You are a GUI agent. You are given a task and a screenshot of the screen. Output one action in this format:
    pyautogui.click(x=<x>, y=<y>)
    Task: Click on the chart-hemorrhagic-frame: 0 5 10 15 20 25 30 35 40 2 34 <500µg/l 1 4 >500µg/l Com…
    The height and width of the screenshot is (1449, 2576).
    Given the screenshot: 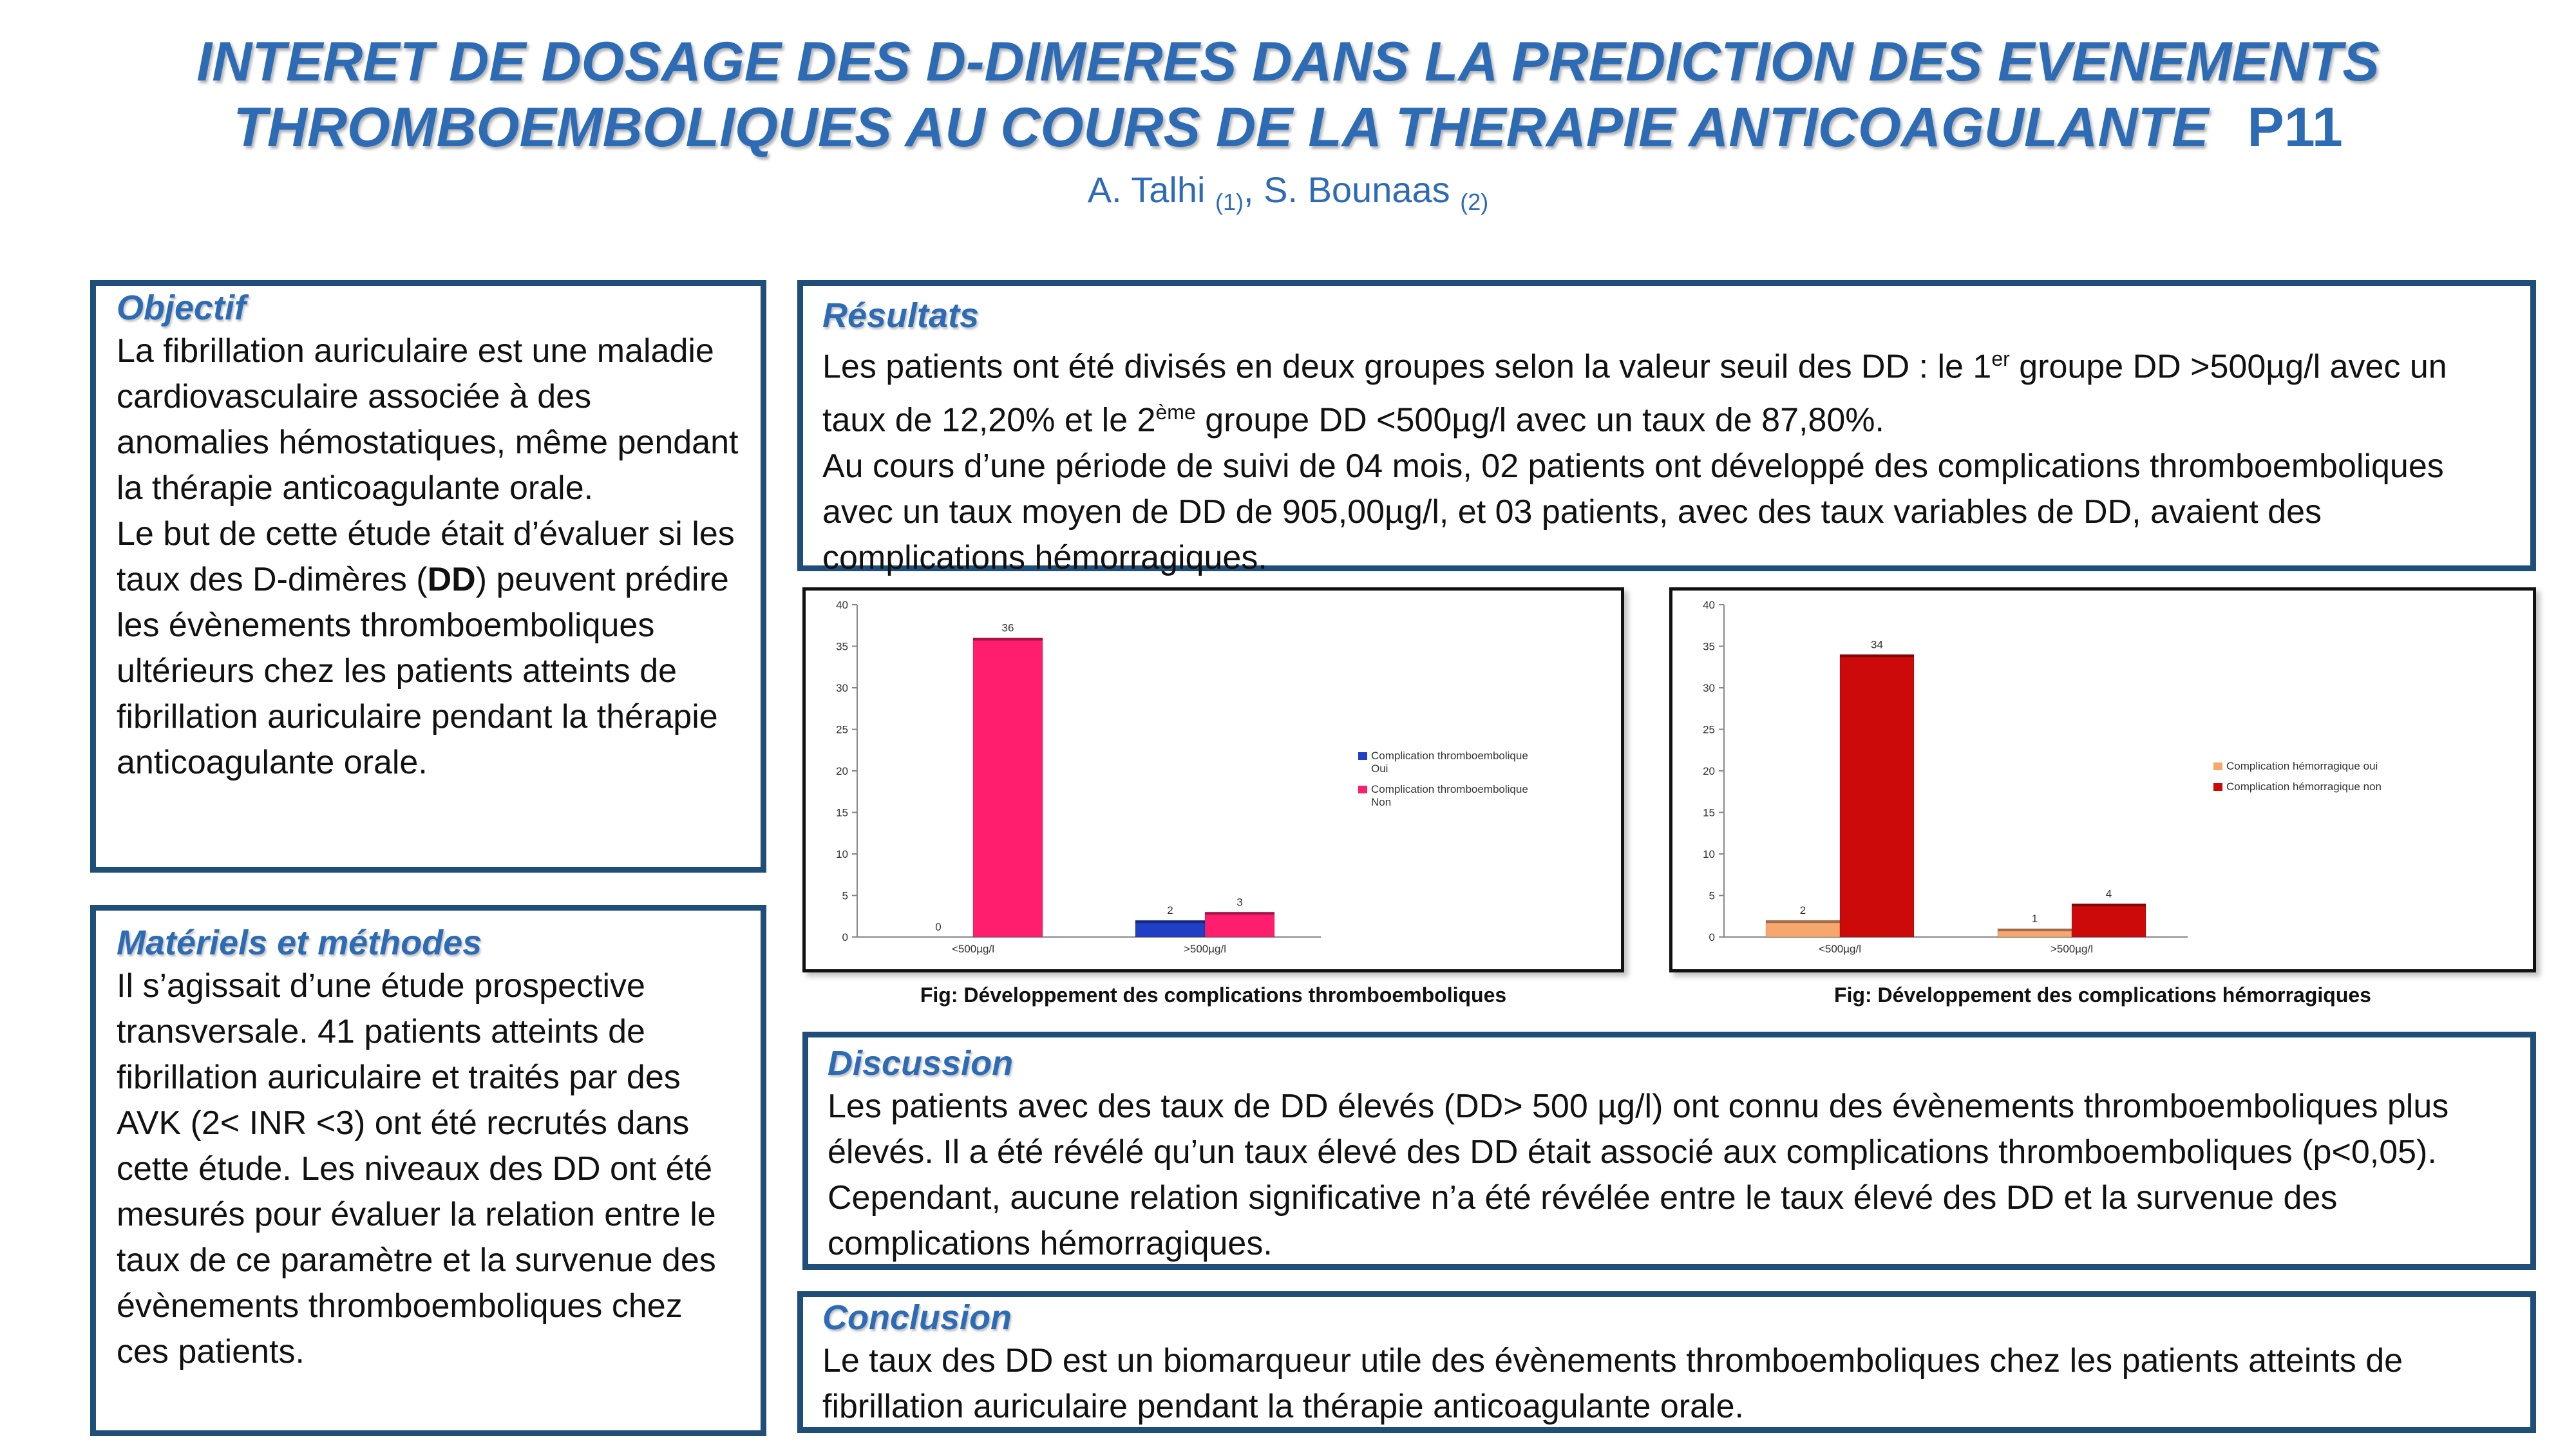 What is the action you would take?
    pyautogui.click(x=2103, y=780)
    